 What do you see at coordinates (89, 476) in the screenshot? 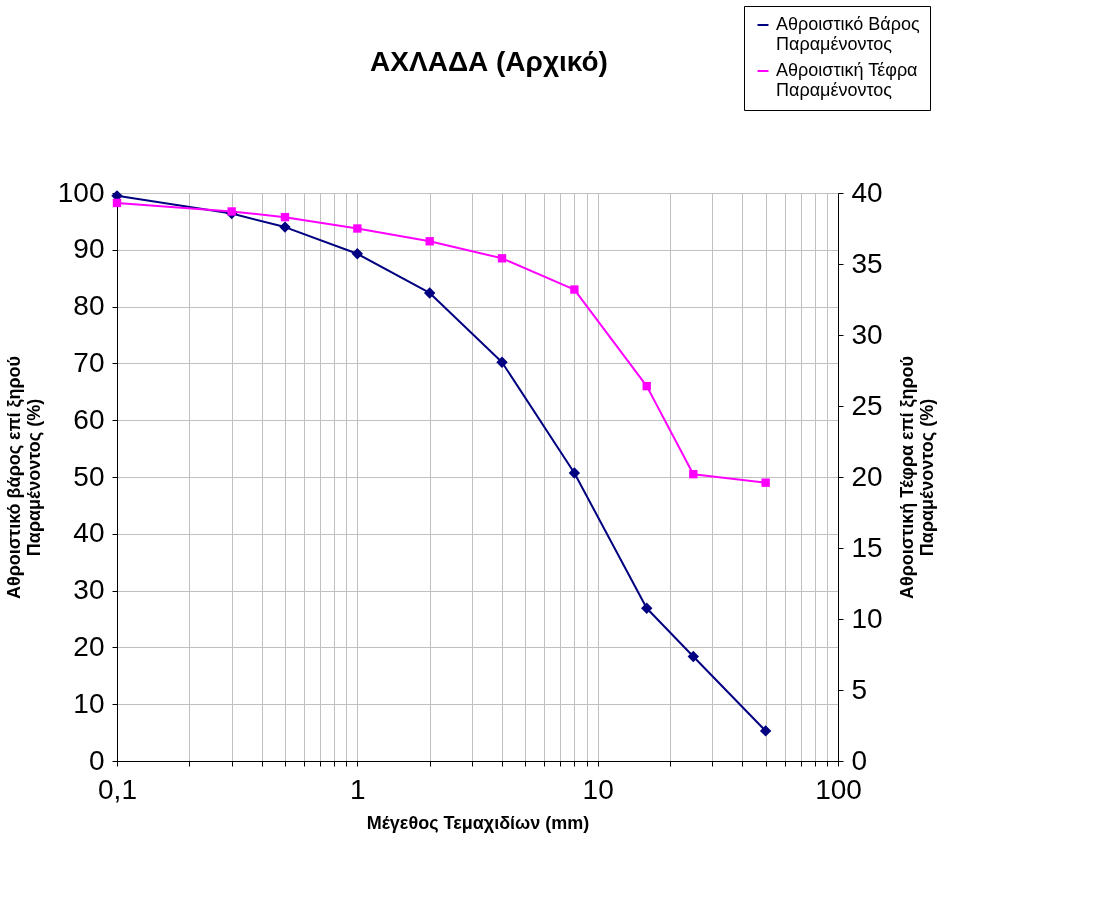
I see `y-tick-label: 50` at bounding box center [89, 476].